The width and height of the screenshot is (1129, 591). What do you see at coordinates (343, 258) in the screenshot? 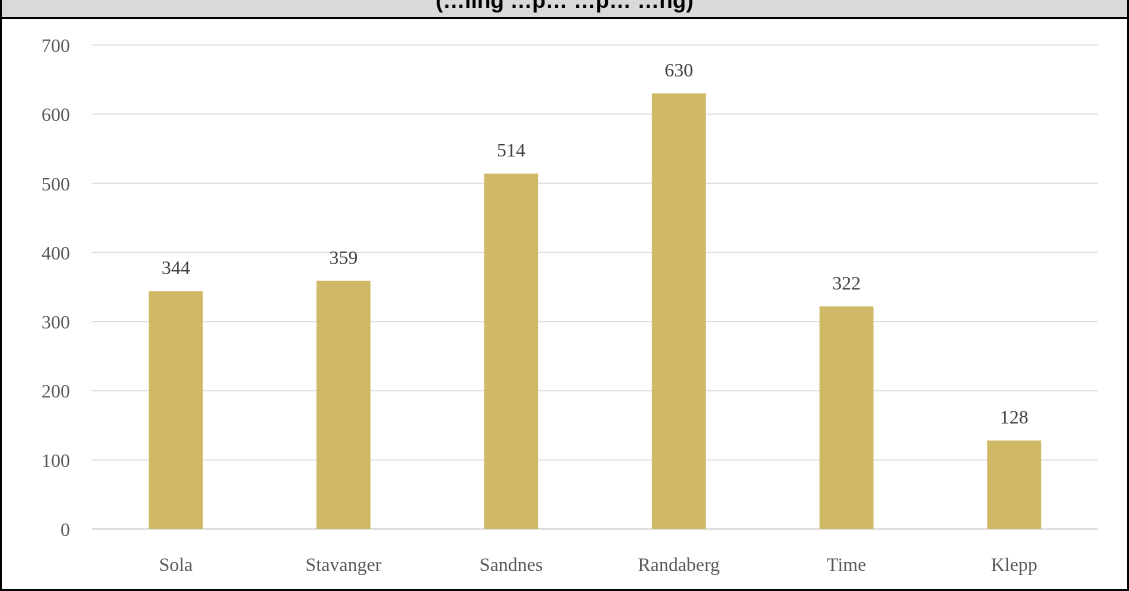
I see `data-label: 359` at bounding box center [343, 258].